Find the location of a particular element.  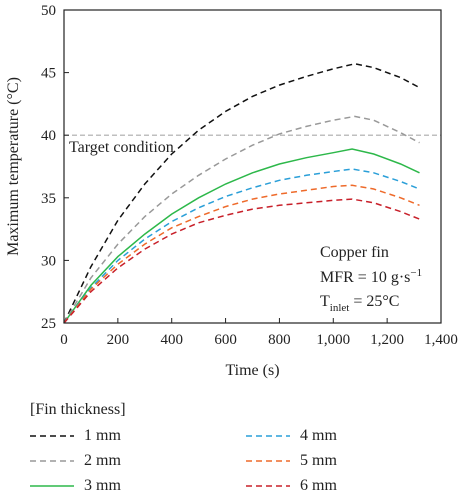

target-condition-label: Target condition is located at coordinates (121, 147).